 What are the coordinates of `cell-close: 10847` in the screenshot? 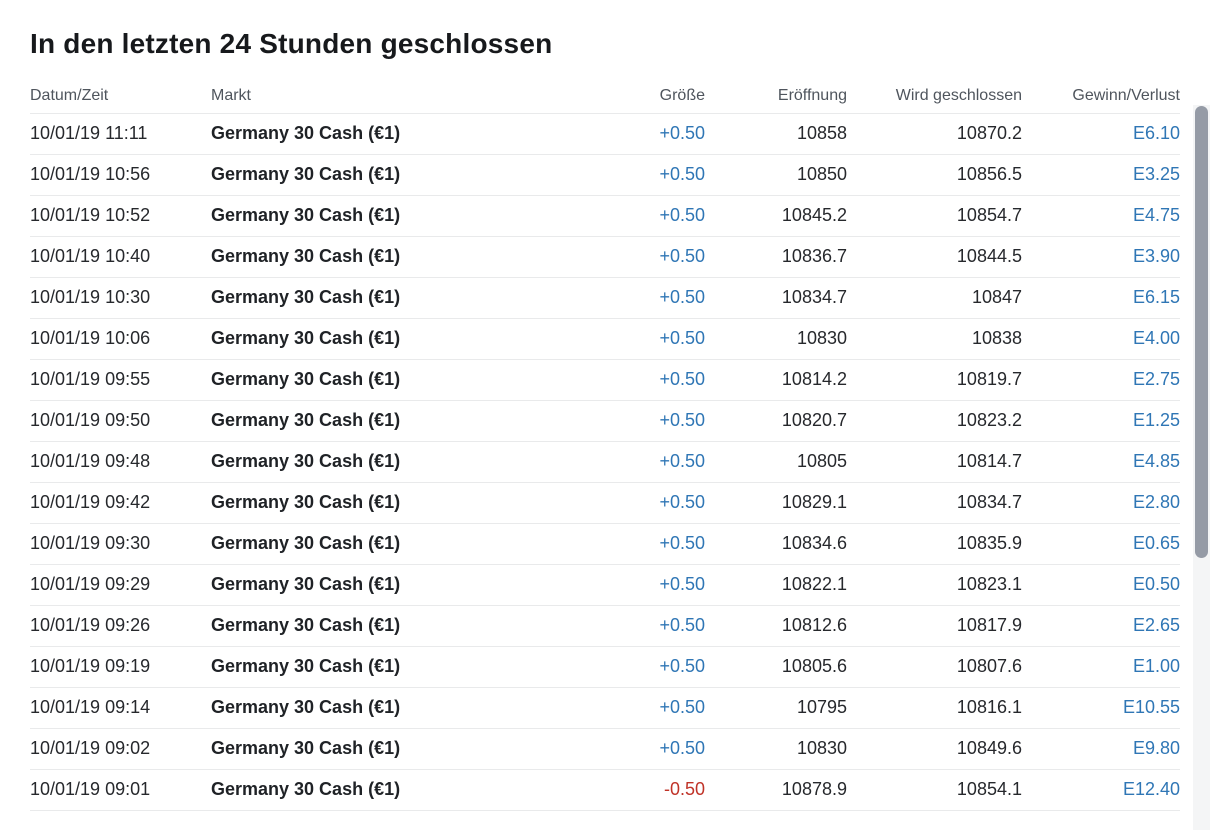 It's located at (934, 298).